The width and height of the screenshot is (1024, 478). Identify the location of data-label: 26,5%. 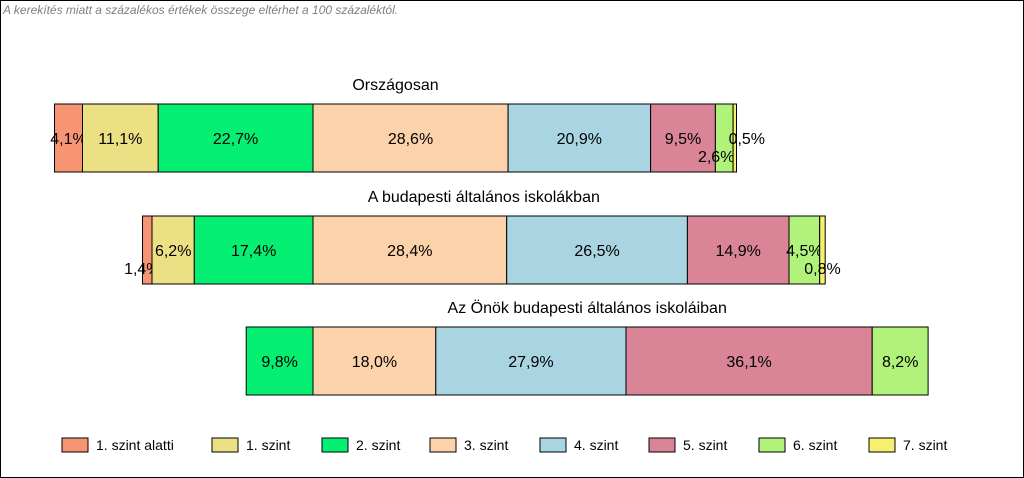
(596, 251).